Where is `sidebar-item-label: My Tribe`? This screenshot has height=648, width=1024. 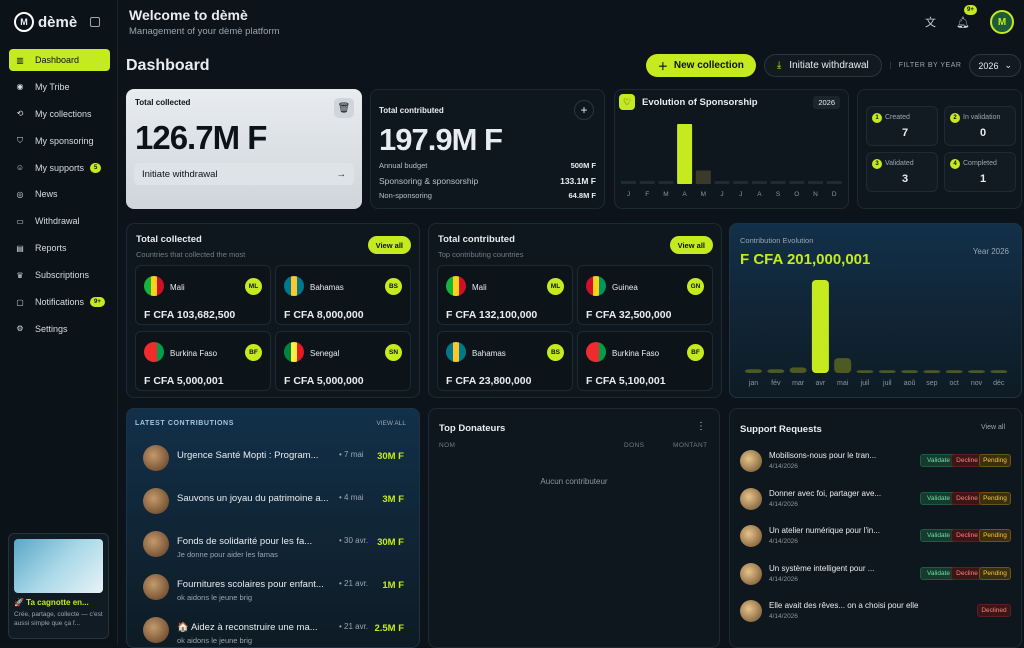 sidebar-item-label: My Tribe is located at coordinates (52, 86).